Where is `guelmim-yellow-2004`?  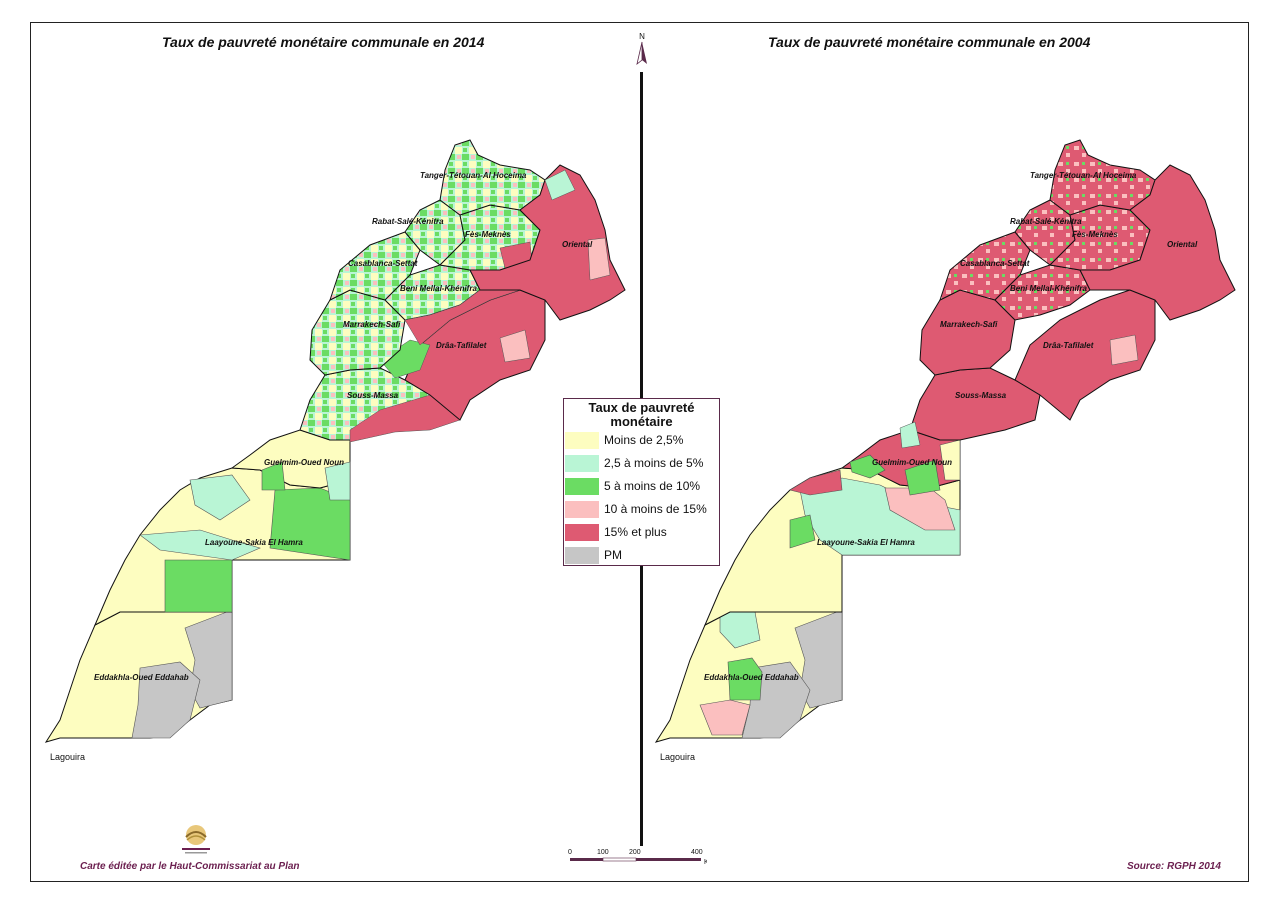 guelmim-yellow-2004 is located at coordinates (950, 460).